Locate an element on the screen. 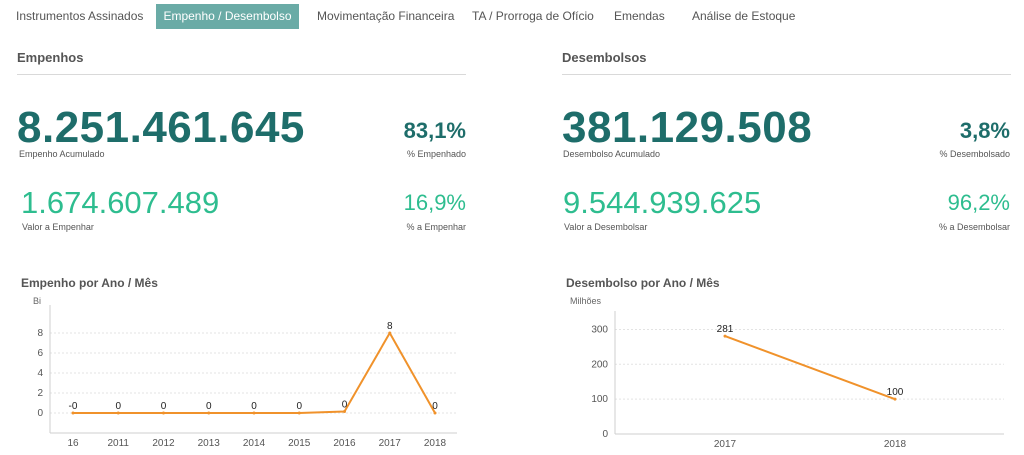 Image resolution: width=1024 pixels, height=455 pixels. desembolsado-pct-label: % Desembolsado is located at coordinates (974, 154).